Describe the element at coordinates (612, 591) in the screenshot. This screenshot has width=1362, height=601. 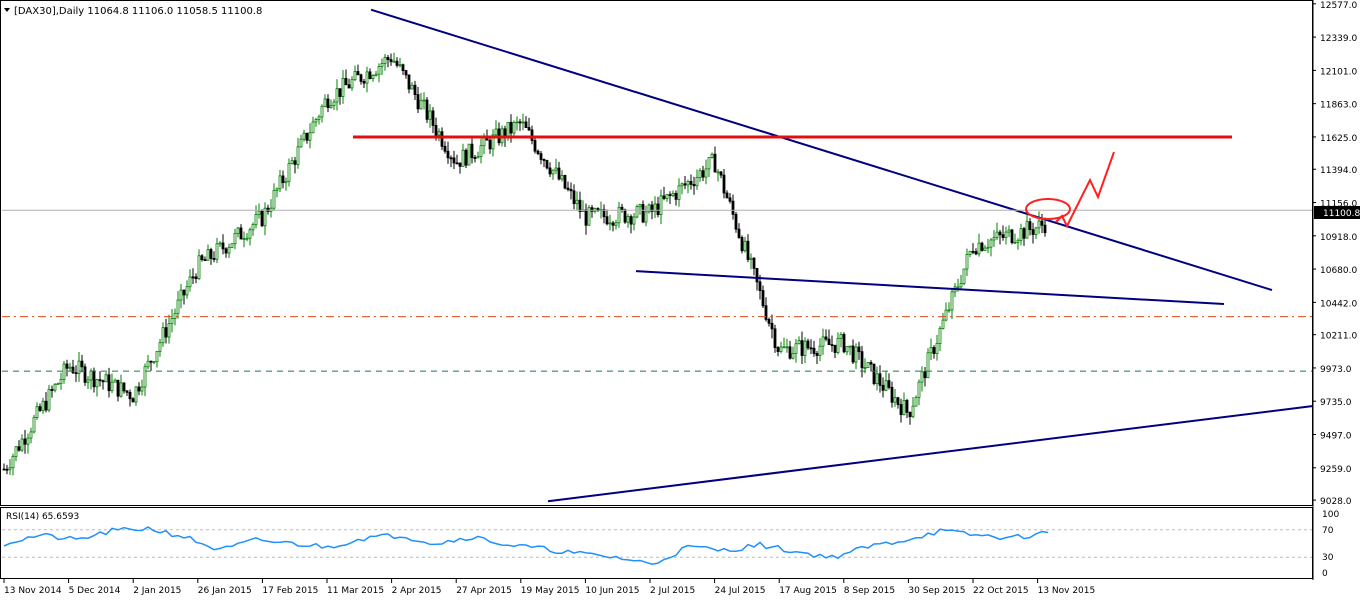
I see `time-tick-label: 10 Jun 2015` at that location.